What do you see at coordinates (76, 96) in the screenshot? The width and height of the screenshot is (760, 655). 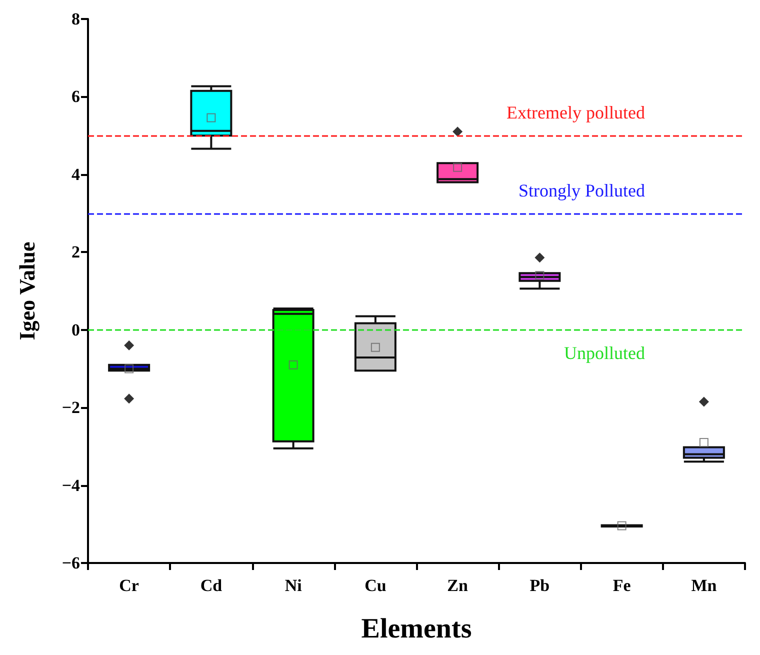 I see `y-tick-label: 6` at bounding box center [76, 96].